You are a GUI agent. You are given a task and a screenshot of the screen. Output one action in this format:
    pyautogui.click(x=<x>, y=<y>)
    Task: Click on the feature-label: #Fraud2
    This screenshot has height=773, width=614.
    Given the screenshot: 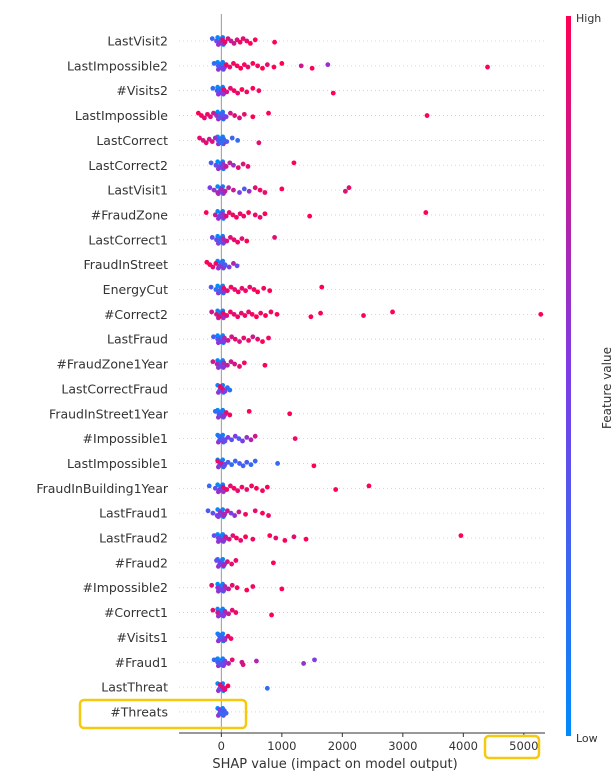 What is the action you would take?
    pyautogui.click(x=141, y=562)
    